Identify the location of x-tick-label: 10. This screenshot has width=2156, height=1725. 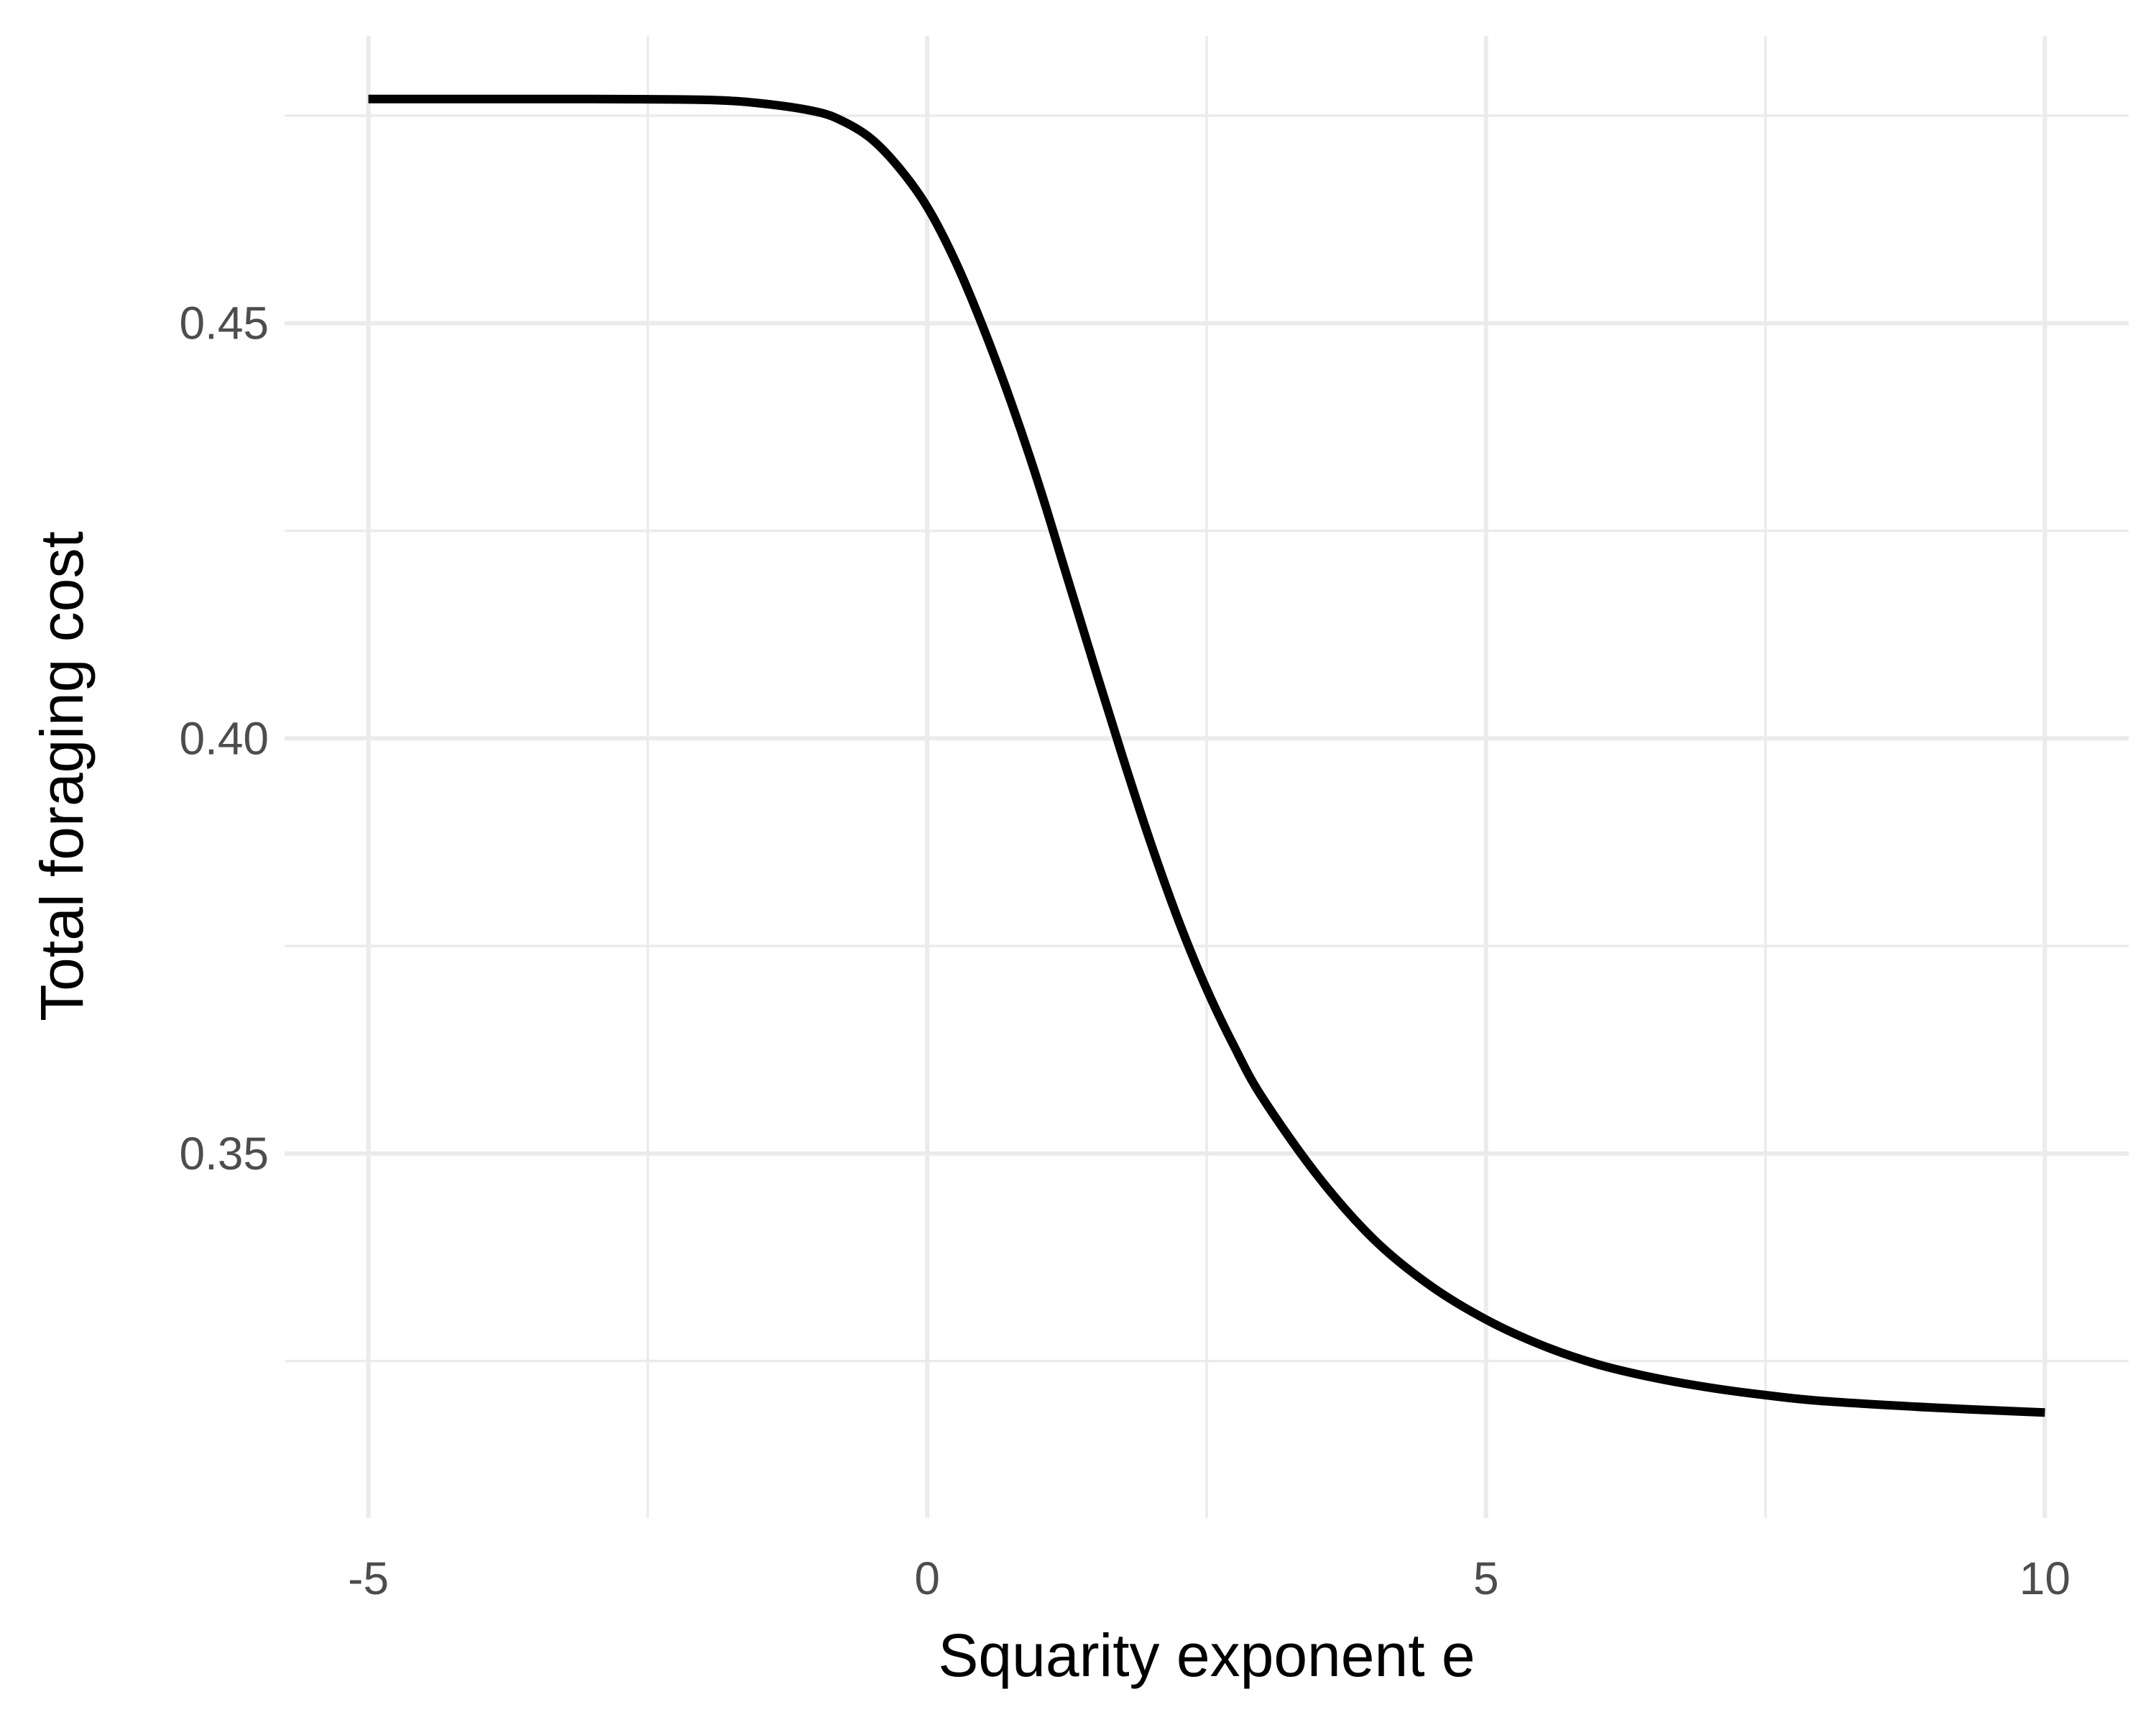
(2044, 1578).